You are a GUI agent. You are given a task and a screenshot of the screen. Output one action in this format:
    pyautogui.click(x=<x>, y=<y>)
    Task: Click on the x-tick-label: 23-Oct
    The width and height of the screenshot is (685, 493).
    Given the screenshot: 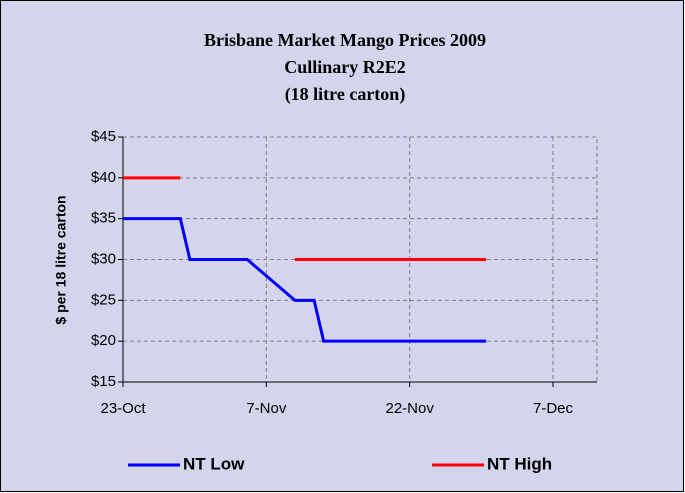 What is the action you would take?
    pyautogui.click(x=123, y=408)
    